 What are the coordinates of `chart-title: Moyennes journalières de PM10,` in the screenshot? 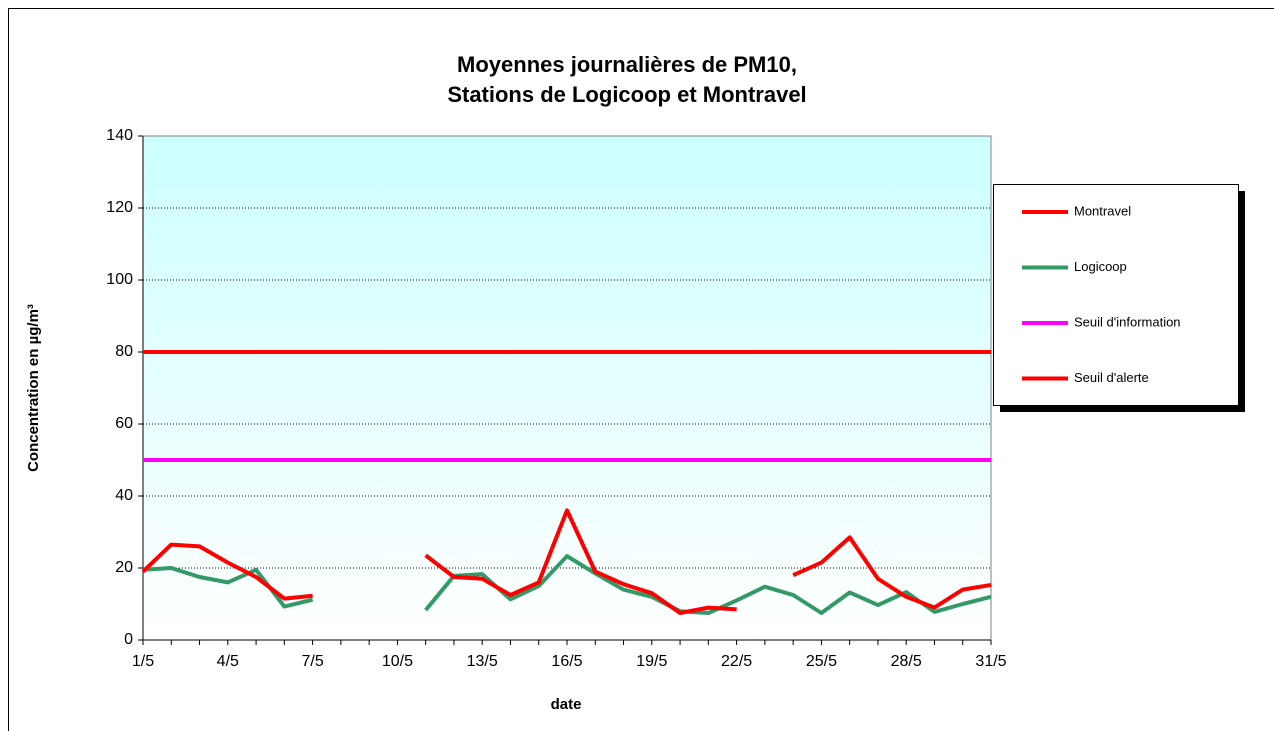 It's located at (627, 64).